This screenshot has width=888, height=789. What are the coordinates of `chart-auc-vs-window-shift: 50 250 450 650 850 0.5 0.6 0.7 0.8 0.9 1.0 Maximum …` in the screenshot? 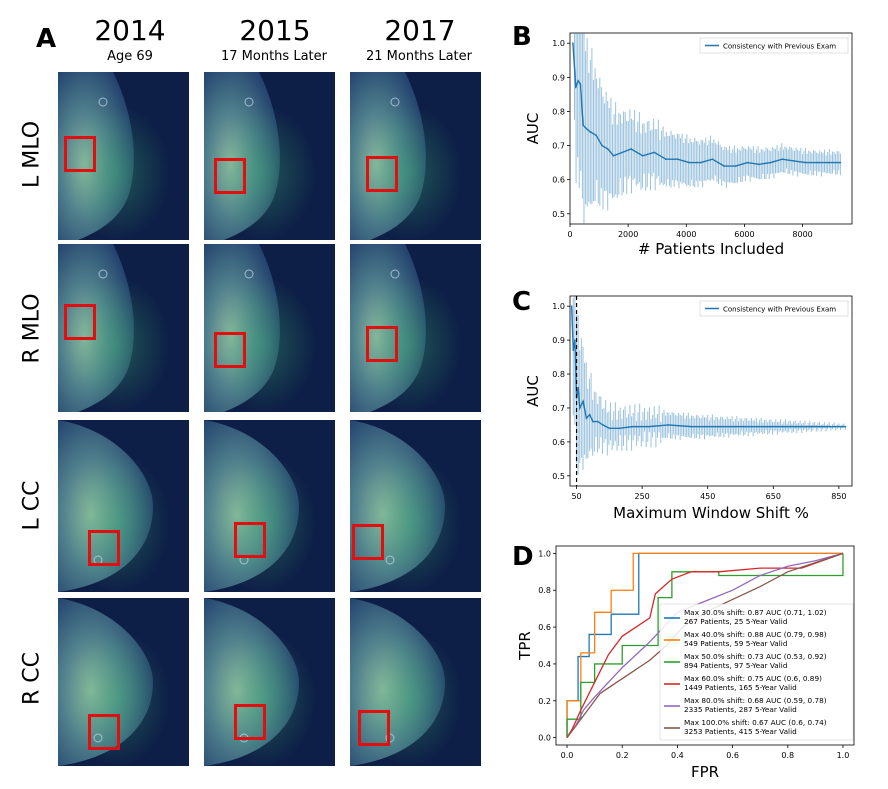 It's located at (688, 408).